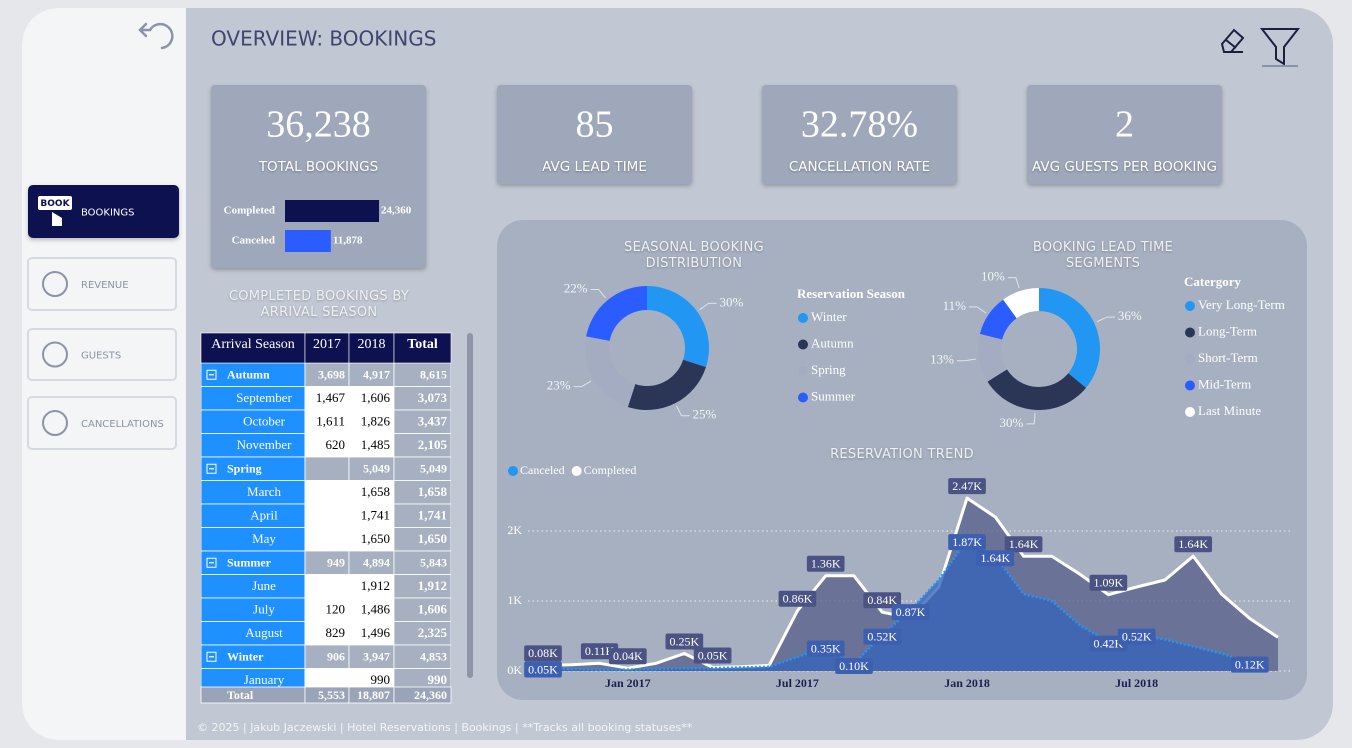  I want to click on data-label: 0.12K, so click(1250, 664).